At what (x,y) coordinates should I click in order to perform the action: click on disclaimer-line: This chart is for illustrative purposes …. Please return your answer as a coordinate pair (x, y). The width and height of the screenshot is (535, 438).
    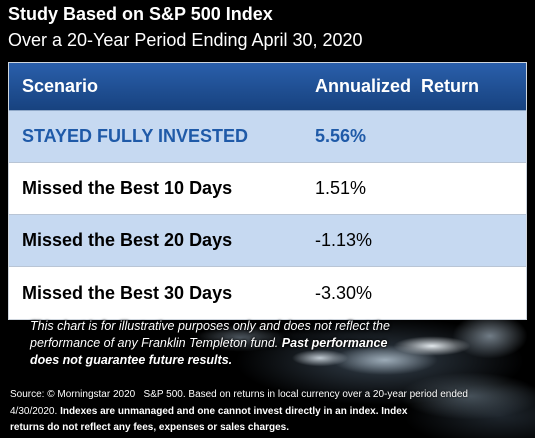
    Looking at the image, I should click on (210, 326).